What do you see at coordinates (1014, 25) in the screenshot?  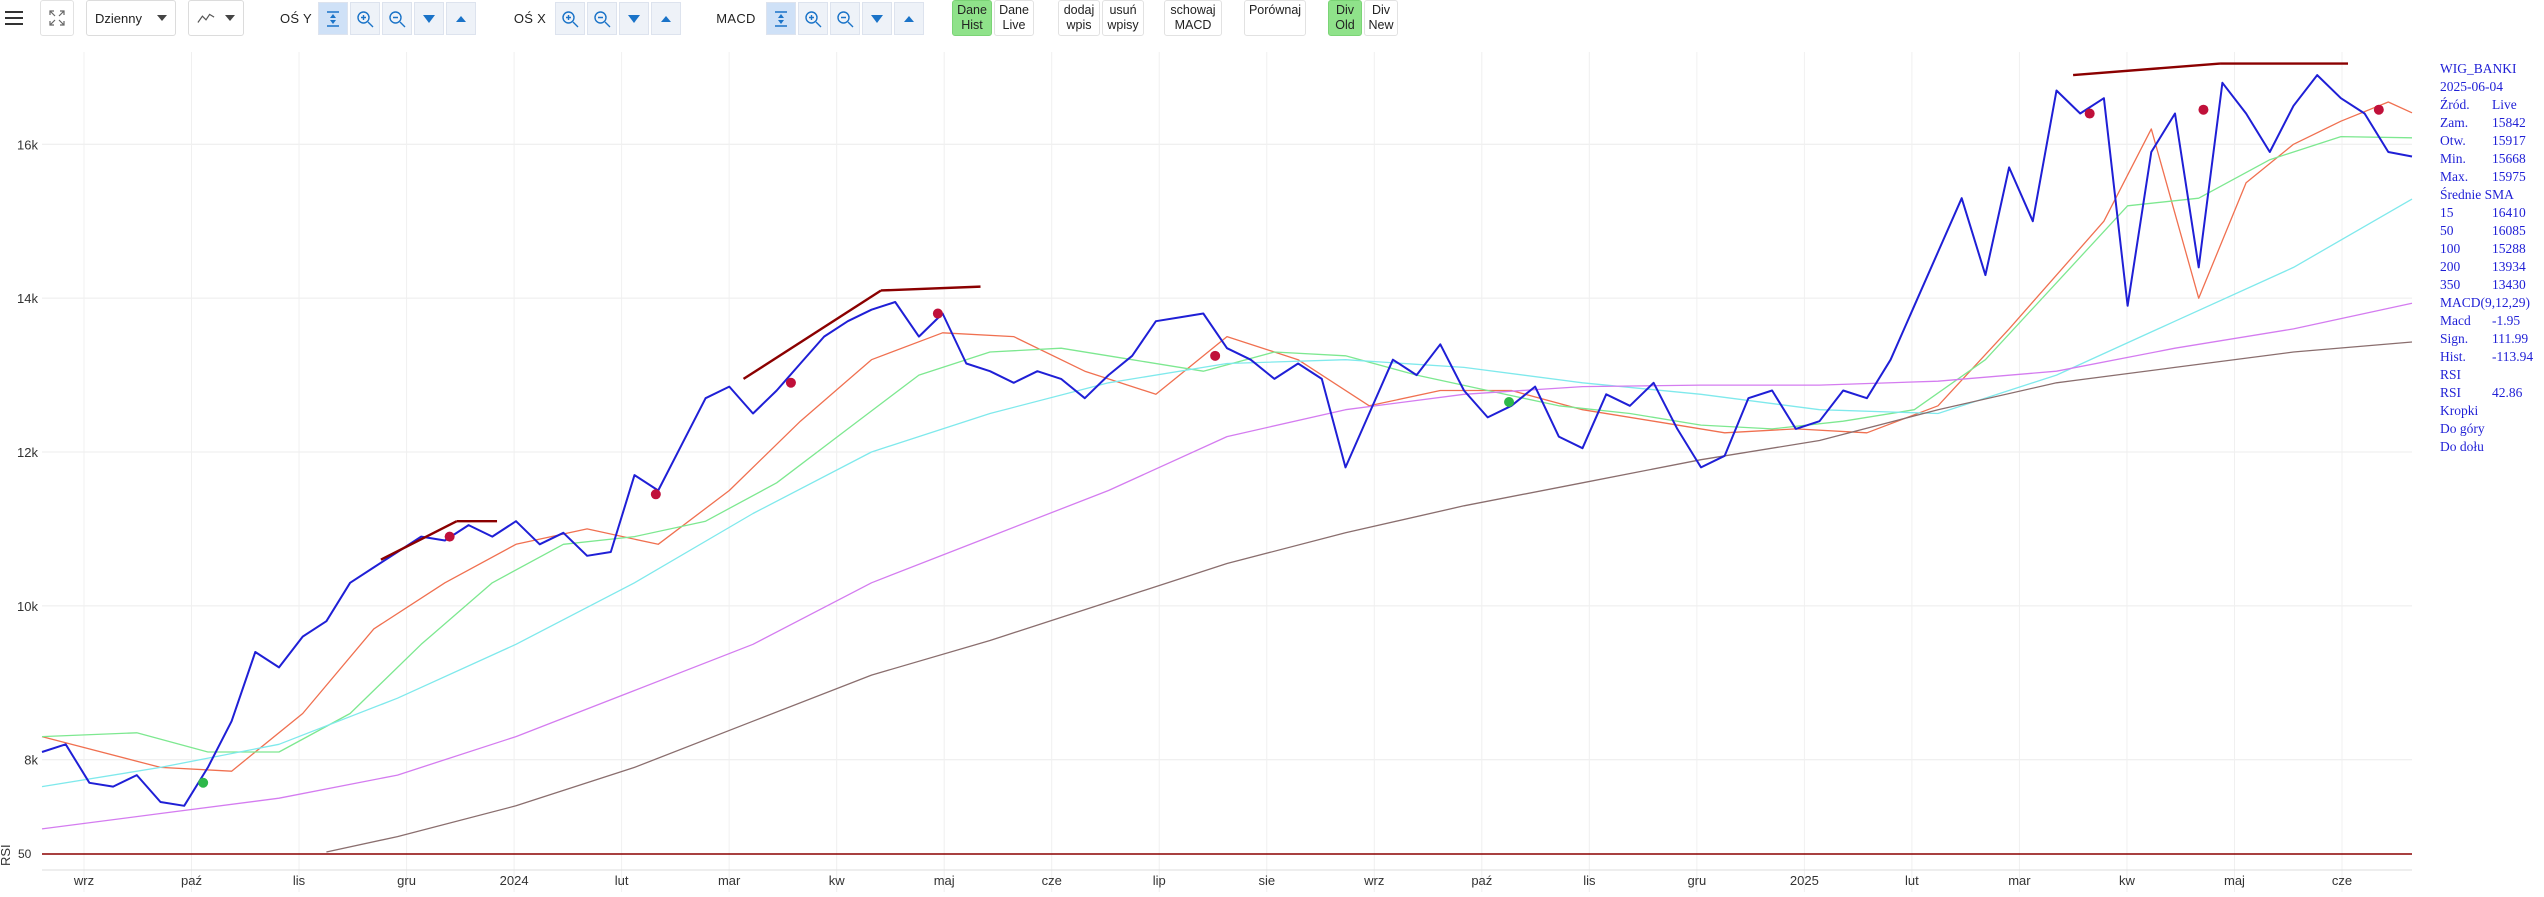 I see `dane-live-line2: Live` at bounding box center [1014, 25].